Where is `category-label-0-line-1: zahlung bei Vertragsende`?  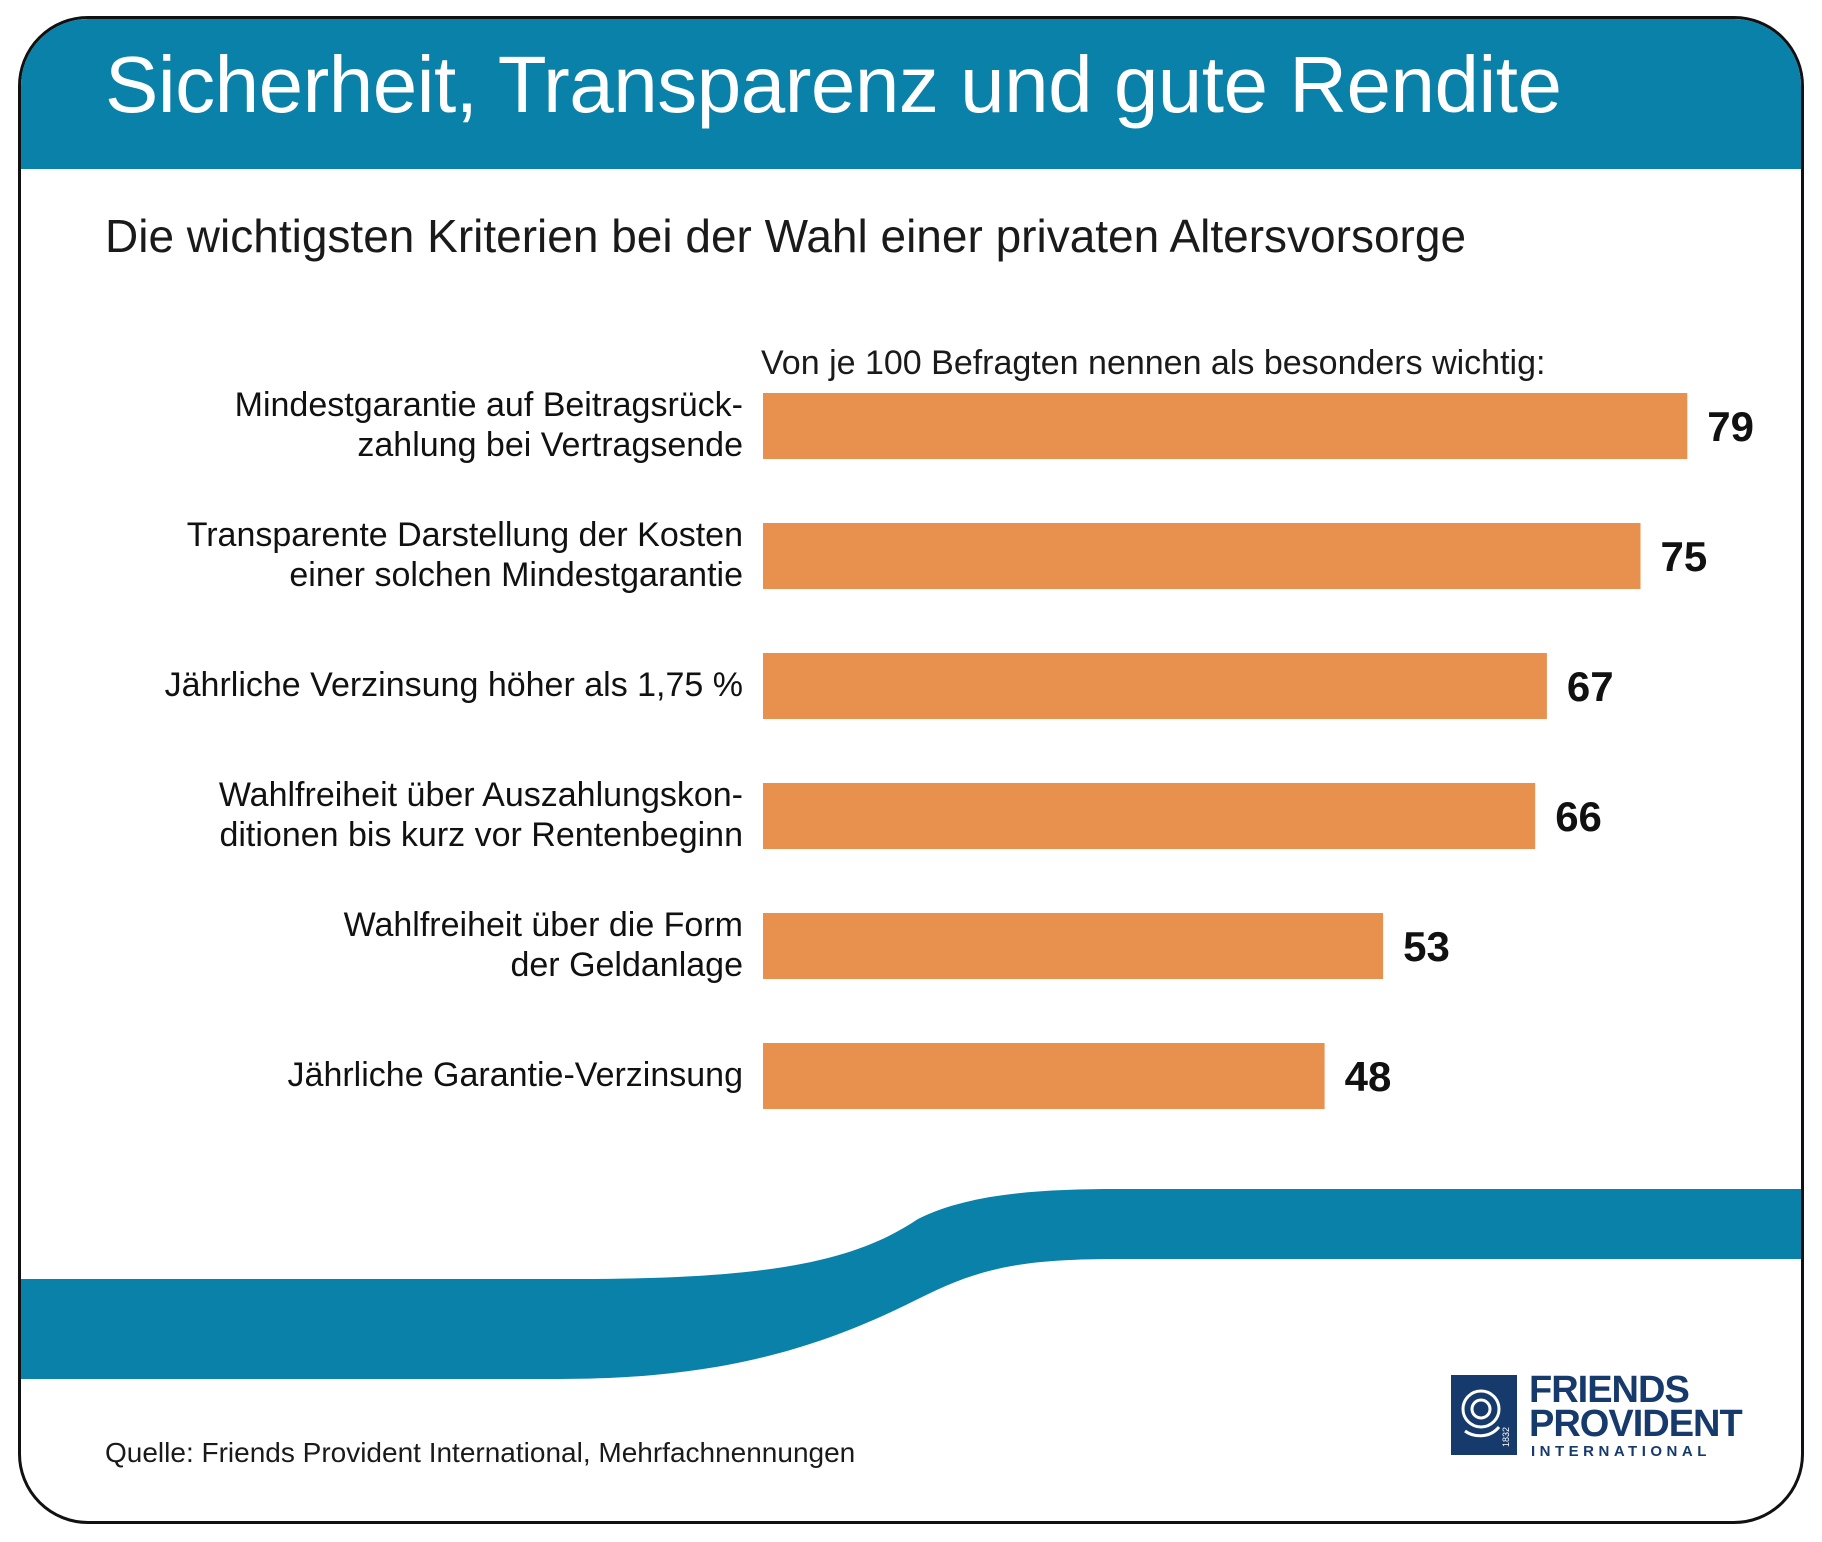
category-label-0-line-1: zahlung bei Vertragsende is located at coordinates (550, 445).